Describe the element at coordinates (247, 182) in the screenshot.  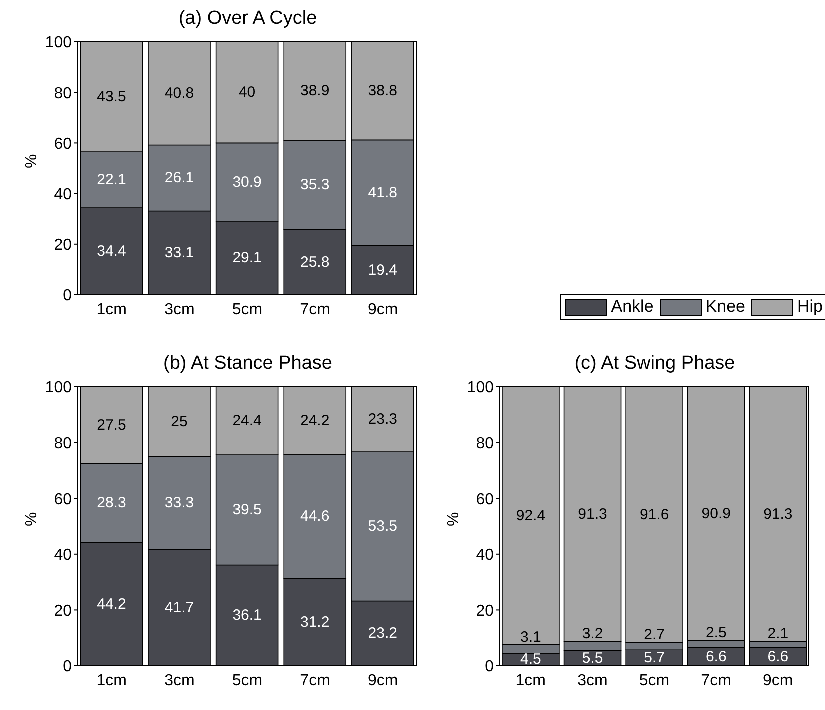
I see `data-label: 30.9` at that location.